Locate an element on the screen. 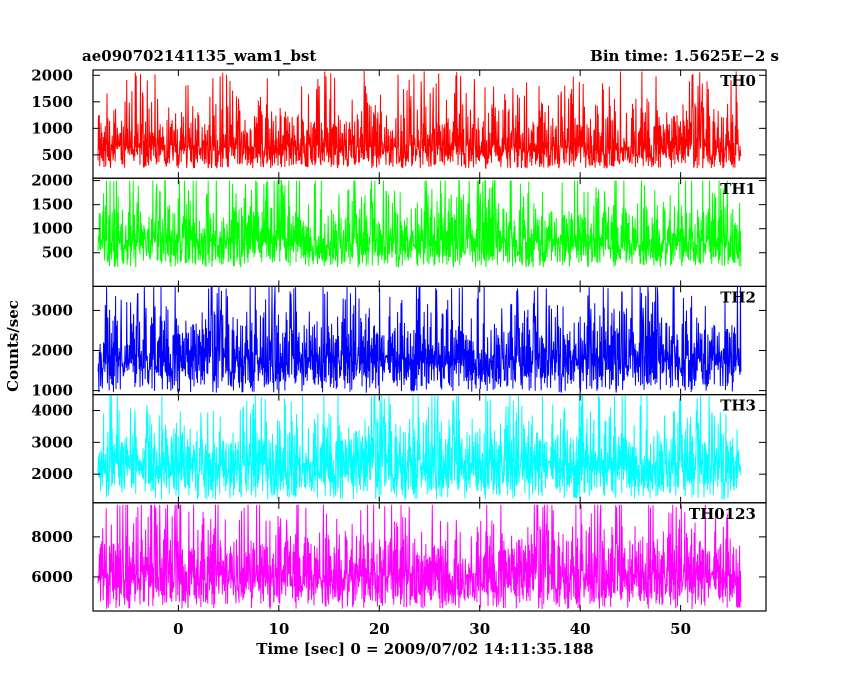 The height and width of the screenshot is (680, 850). series-line-th3 is located at coordinates (419, 447).